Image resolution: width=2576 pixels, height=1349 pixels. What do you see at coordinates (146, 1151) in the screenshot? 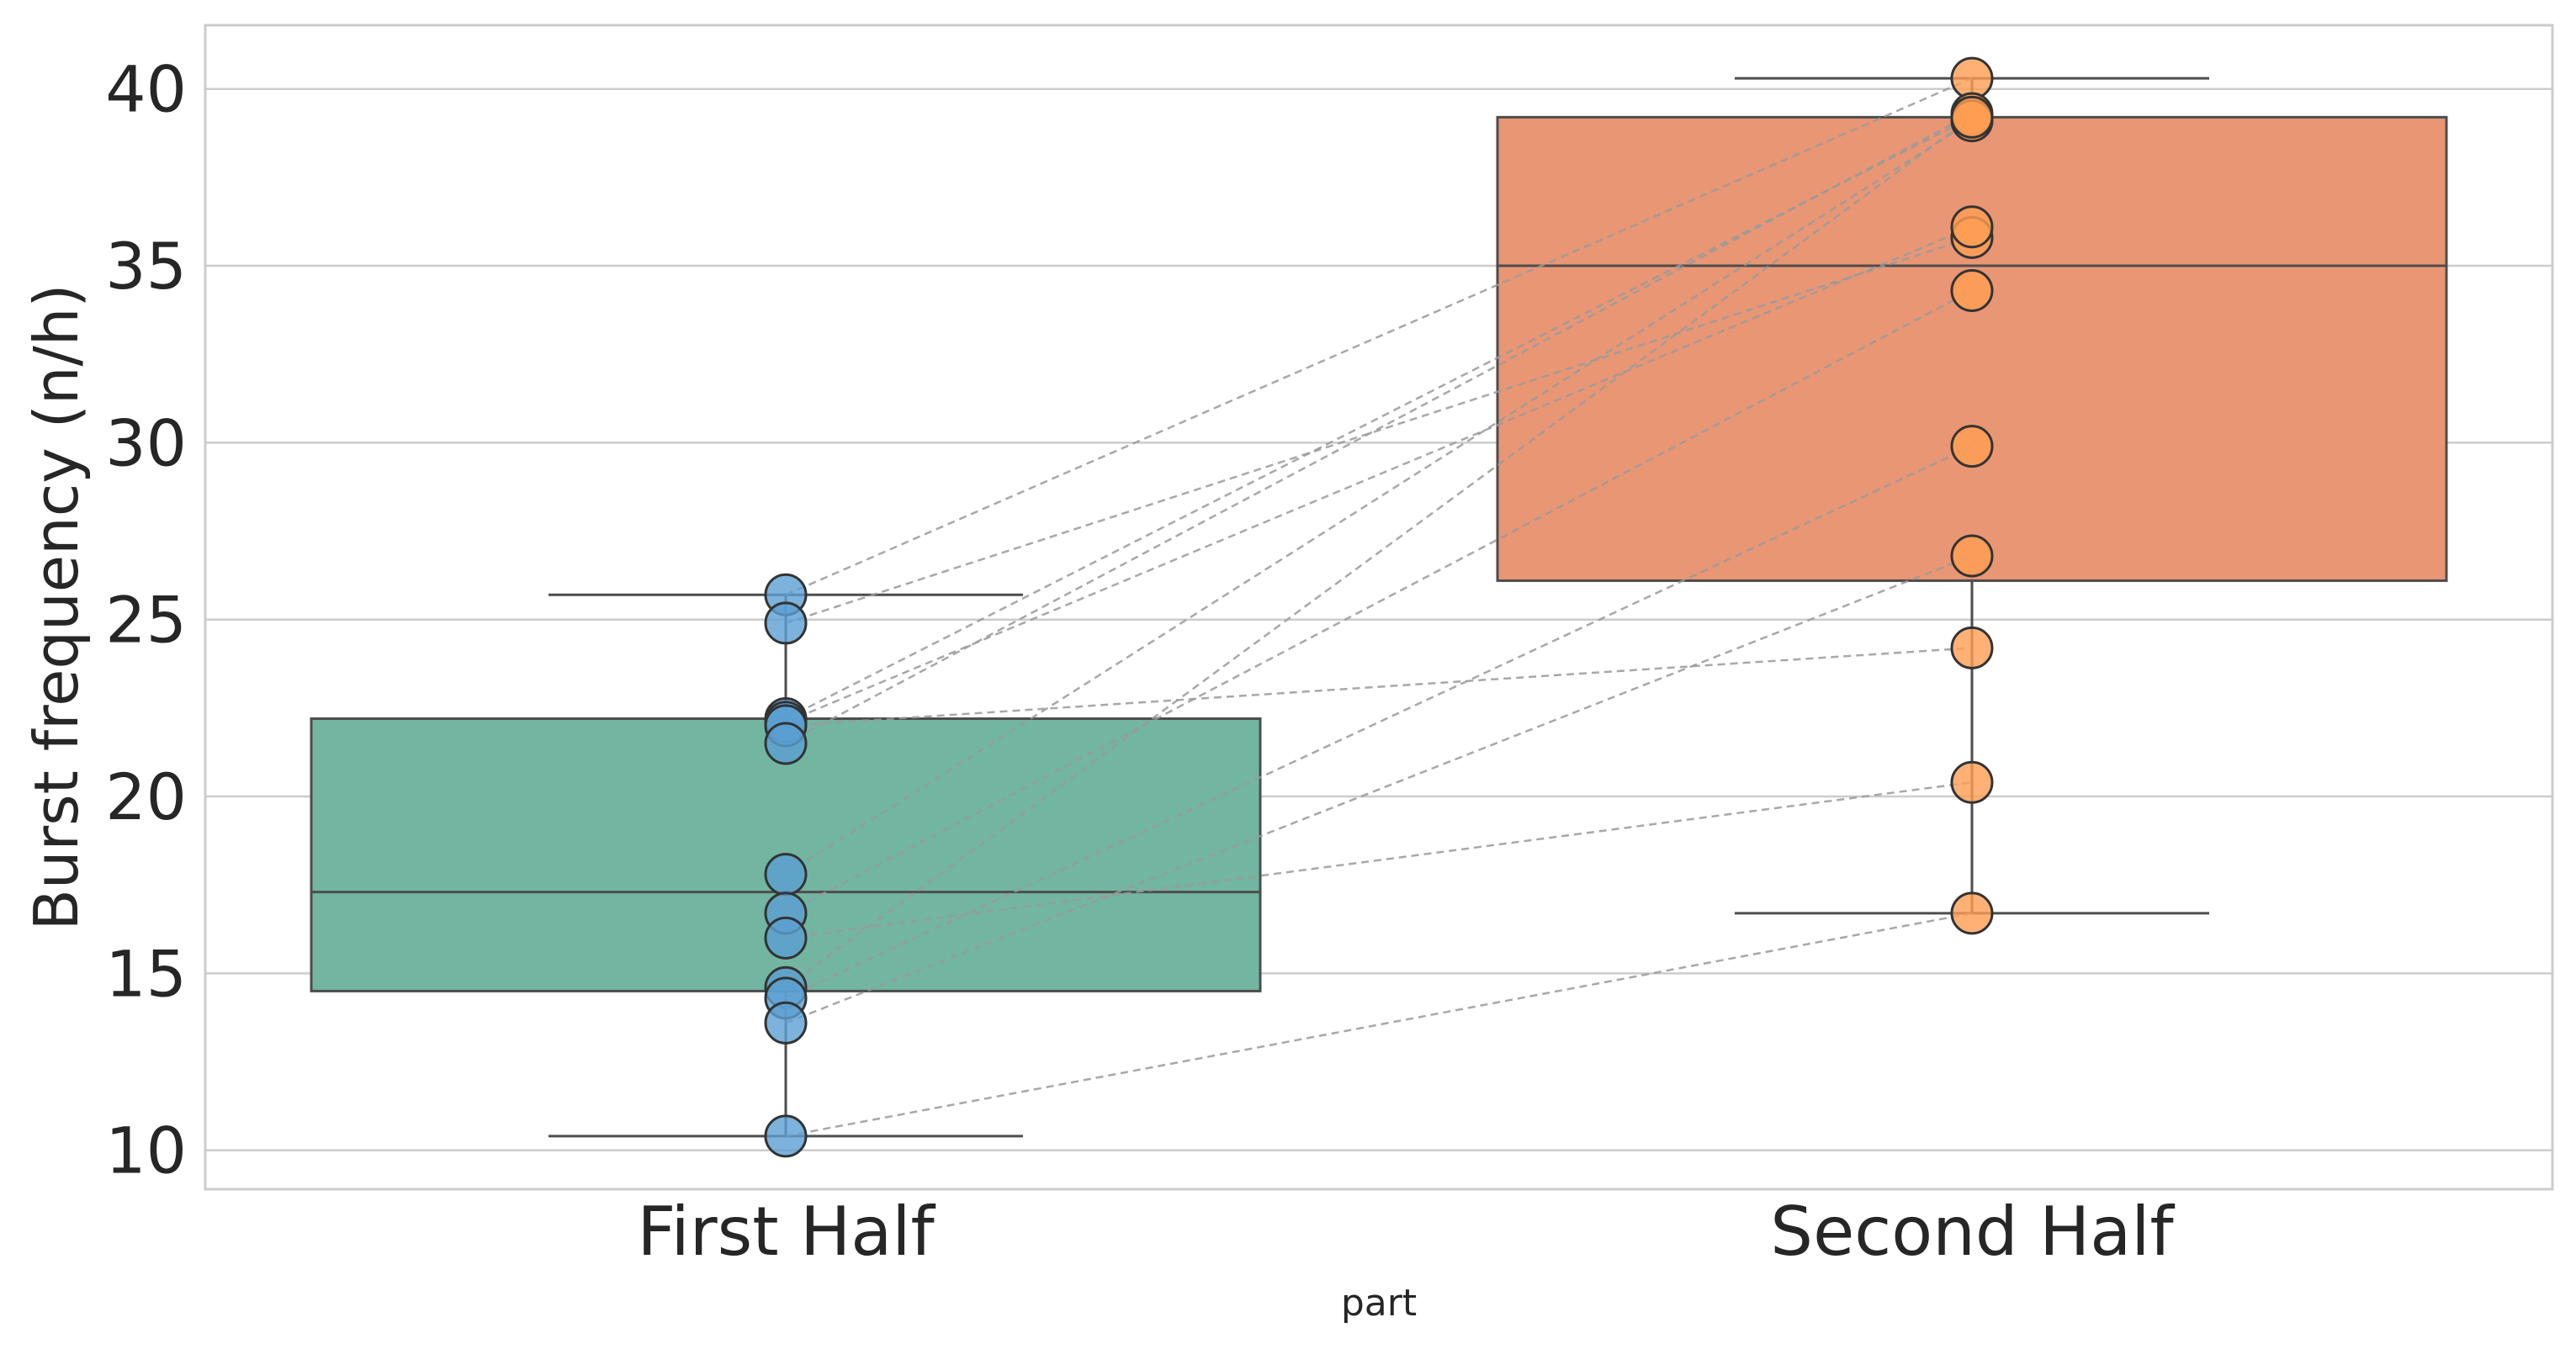
I see `y-tick-label: 10` at bounding box center [146, 1151].